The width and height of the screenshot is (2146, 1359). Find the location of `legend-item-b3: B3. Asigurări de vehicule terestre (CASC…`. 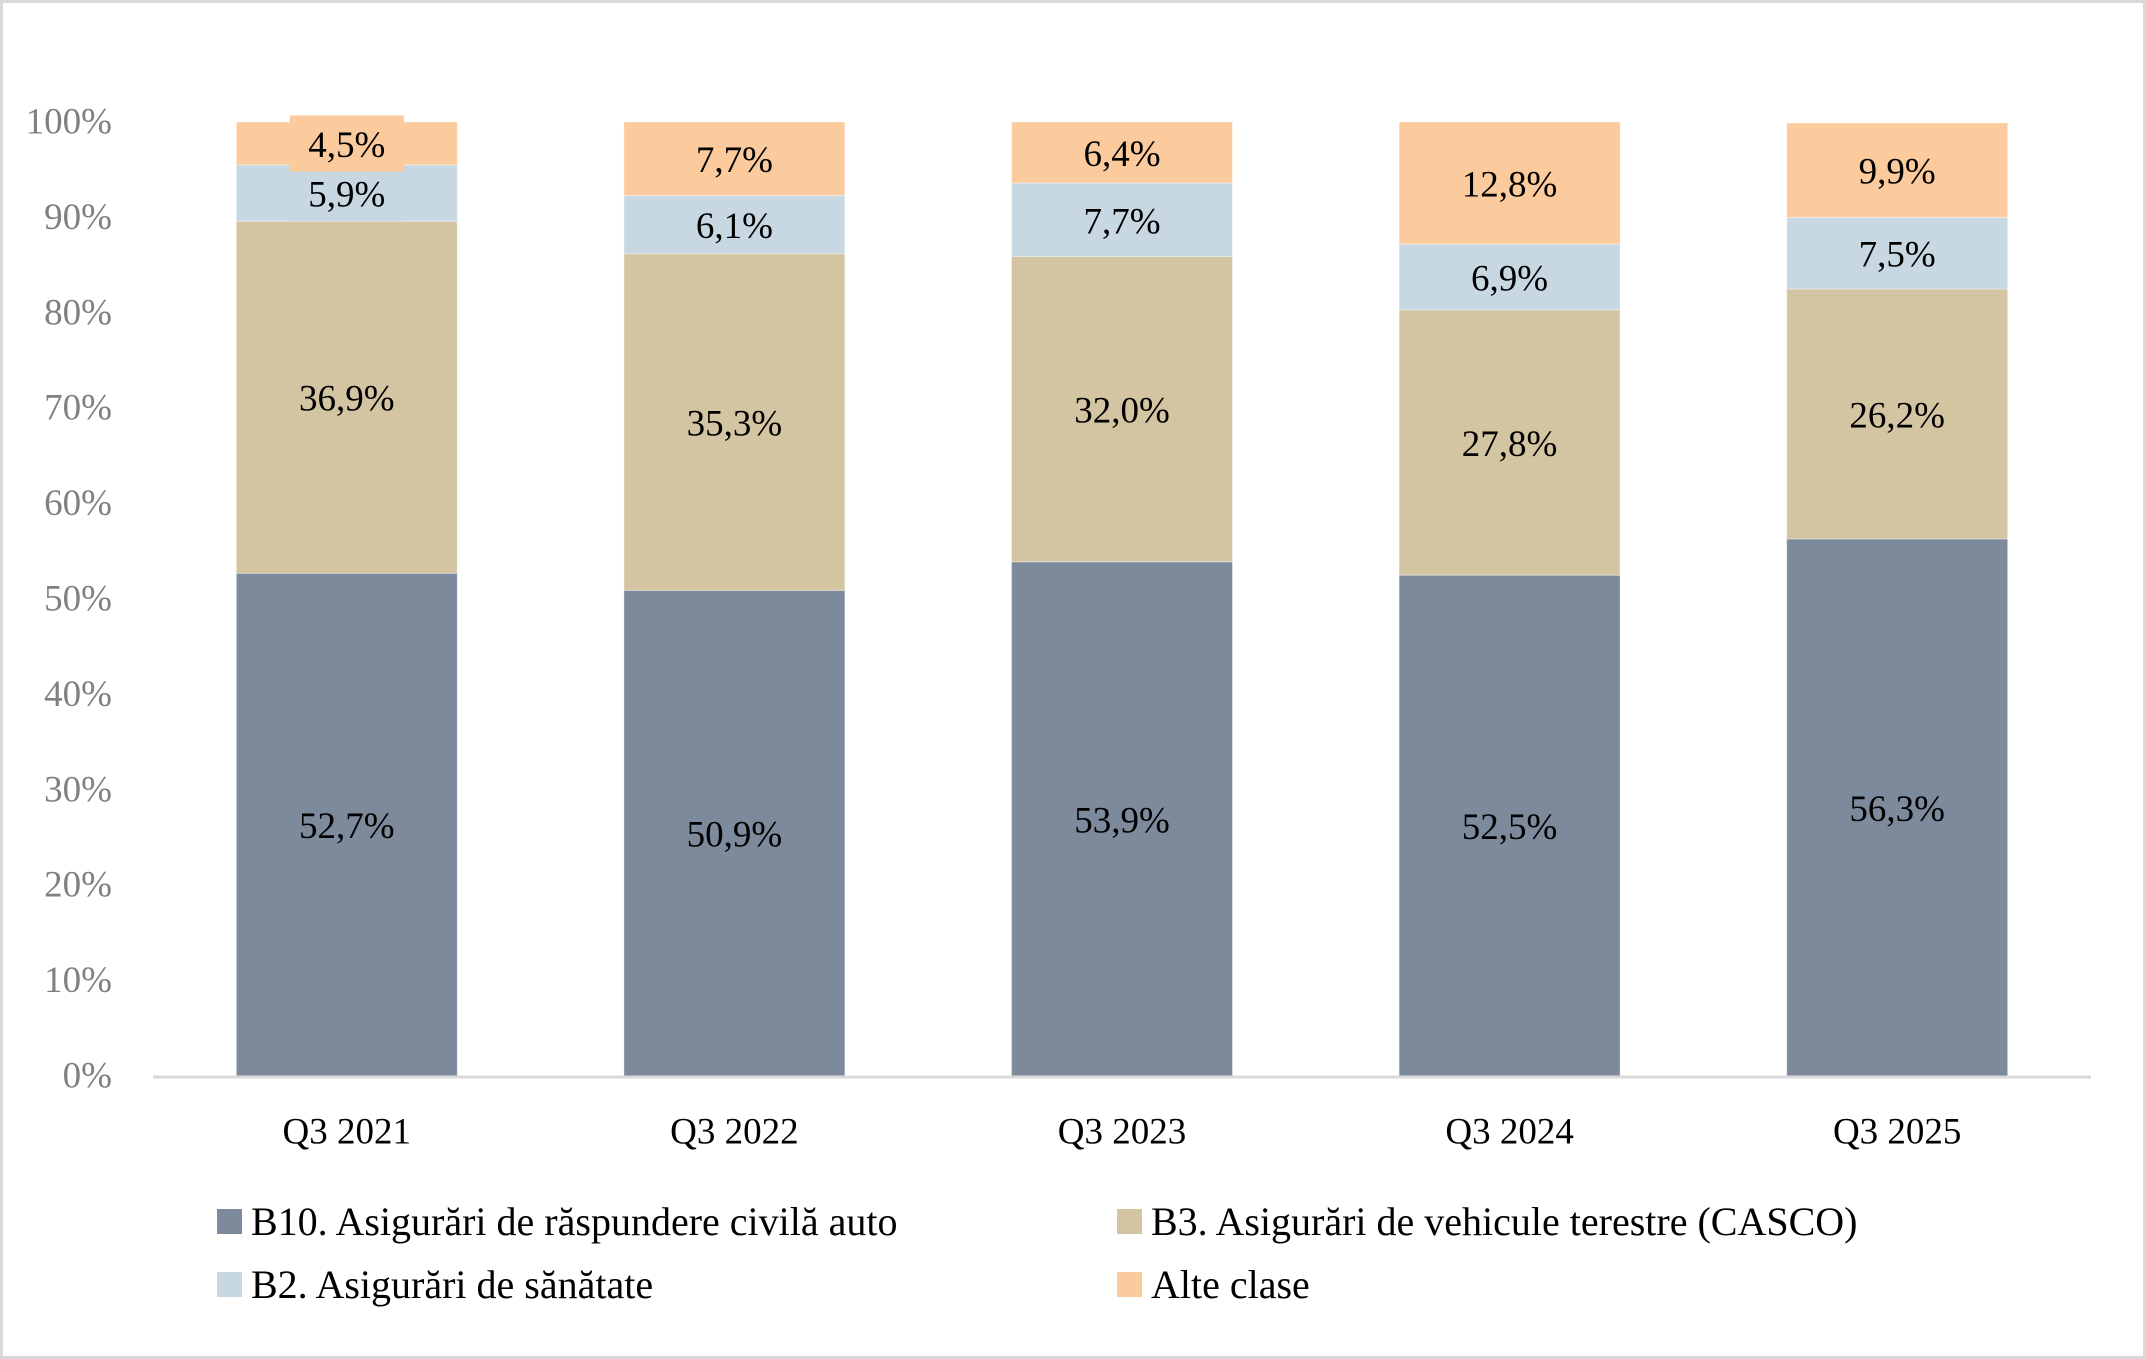

legend-item-b3: B3. Asigurări de vehicule terestre (CASC… is located at coordinates (1487, 1221).